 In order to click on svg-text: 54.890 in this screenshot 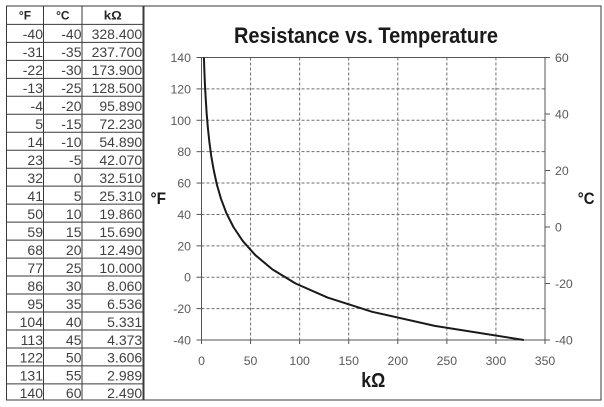, I will do `click(120, 142)`.